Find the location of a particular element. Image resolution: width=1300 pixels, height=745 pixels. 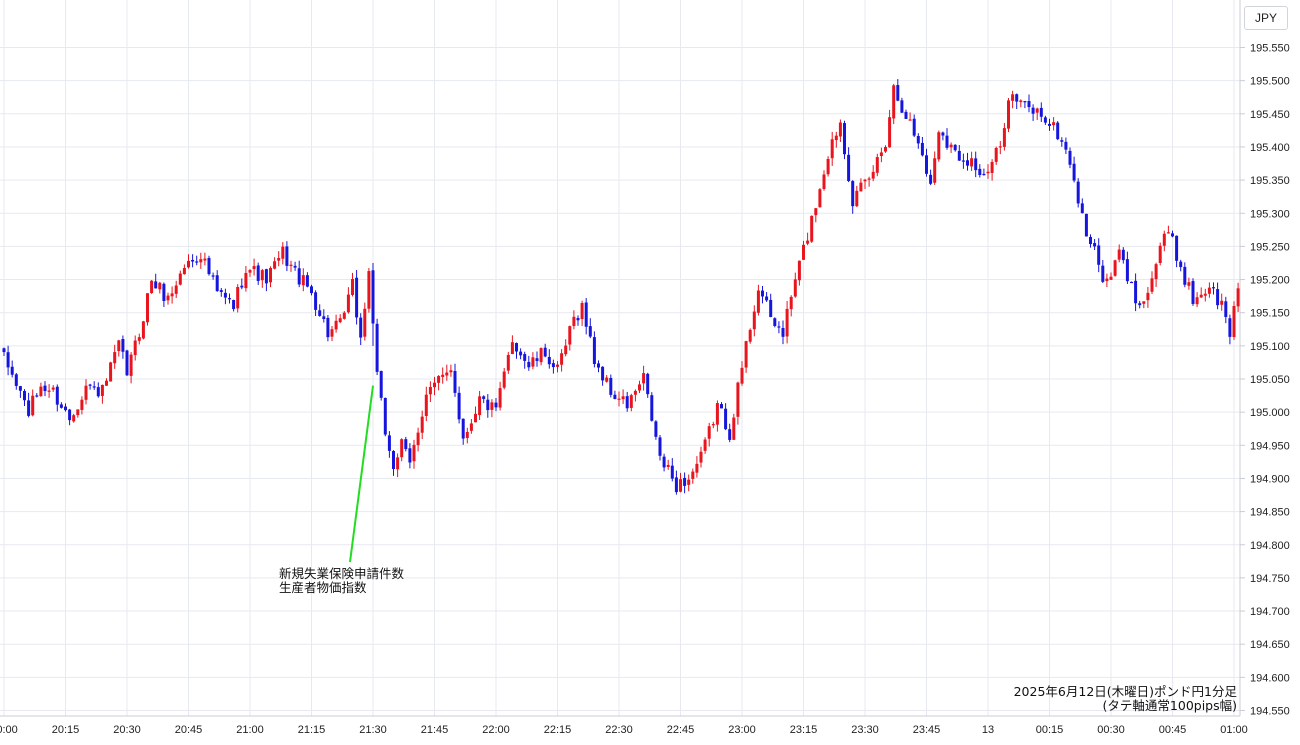

x-tick-label: 21:00 is located at coordinates (250, 730).